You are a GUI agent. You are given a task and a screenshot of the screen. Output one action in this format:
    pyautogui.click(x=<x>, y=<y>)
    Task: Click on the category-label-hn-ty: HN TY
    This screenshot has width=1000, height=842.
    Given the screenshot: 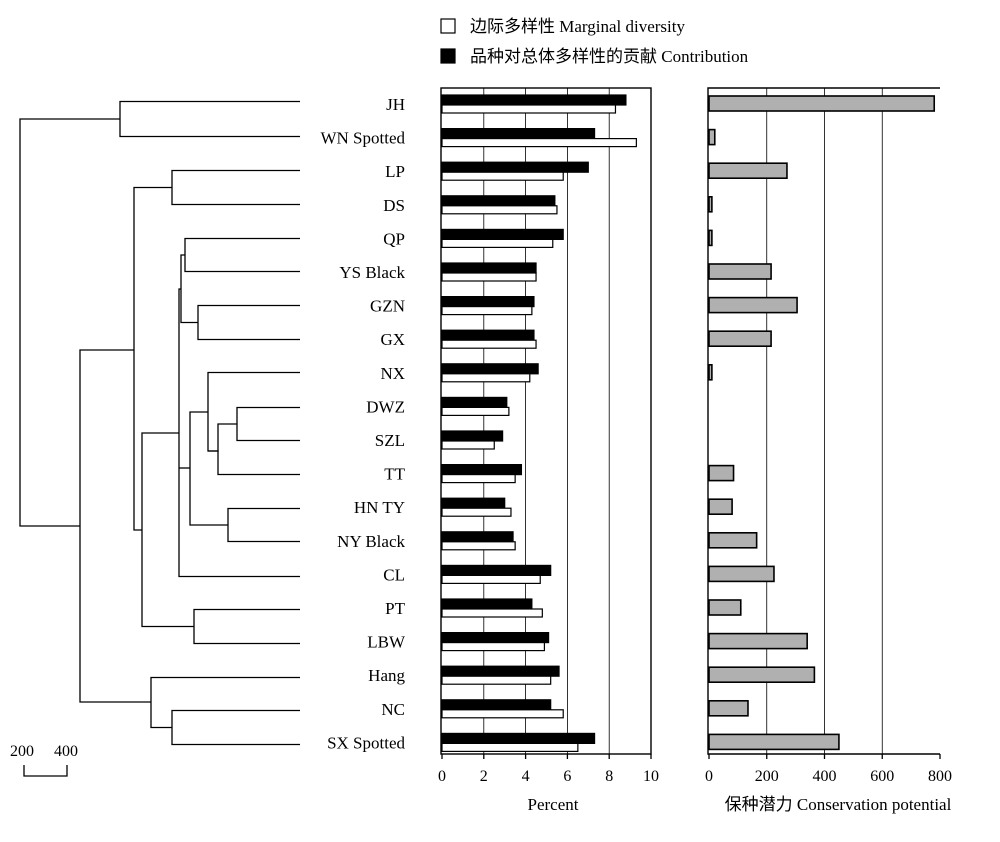 What is the action you would take?
    pyautogui.click(x=379, y=507)
    